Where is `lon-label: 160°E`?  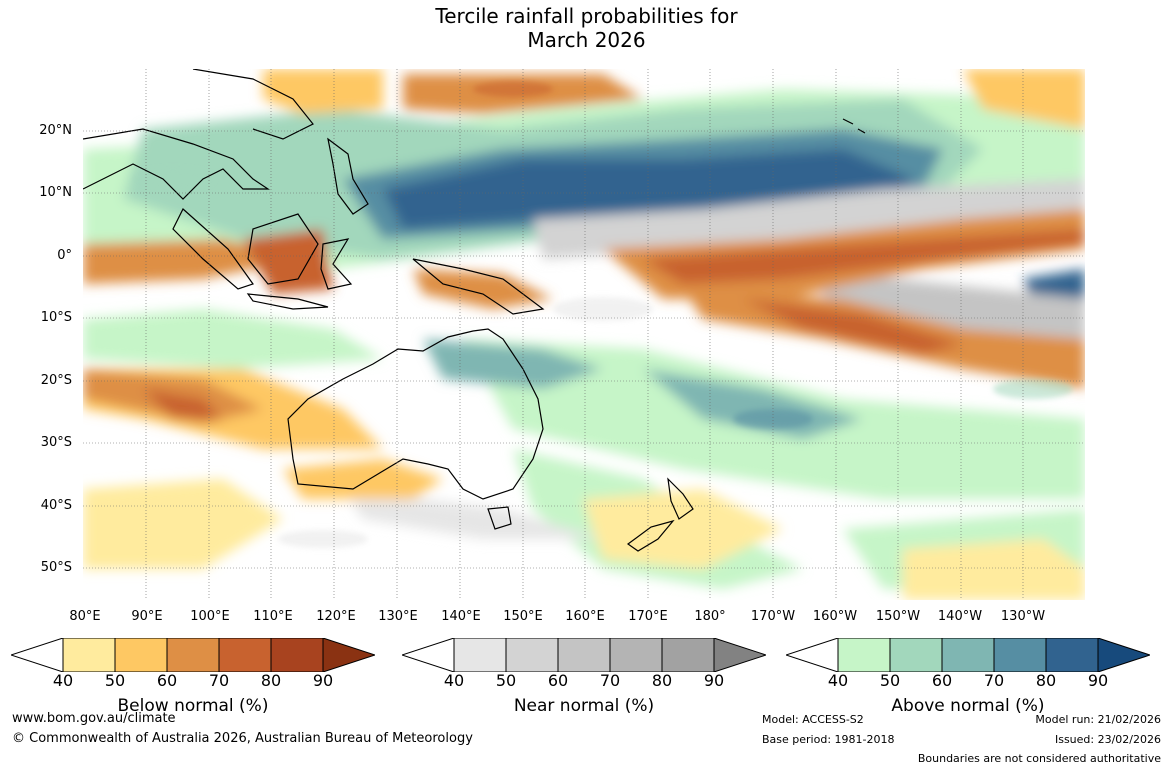 lon-label: 160°E is located at coordinates (585, 616).